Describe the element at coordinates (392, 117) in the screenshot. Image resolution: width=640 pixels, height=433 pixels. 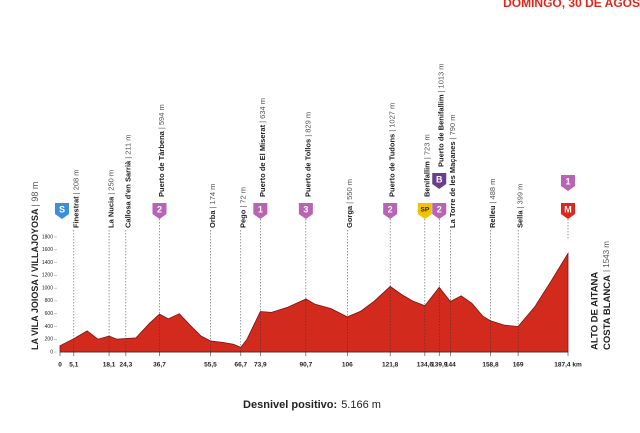
I see `waypoint-alt: | 1027 m` at that location.